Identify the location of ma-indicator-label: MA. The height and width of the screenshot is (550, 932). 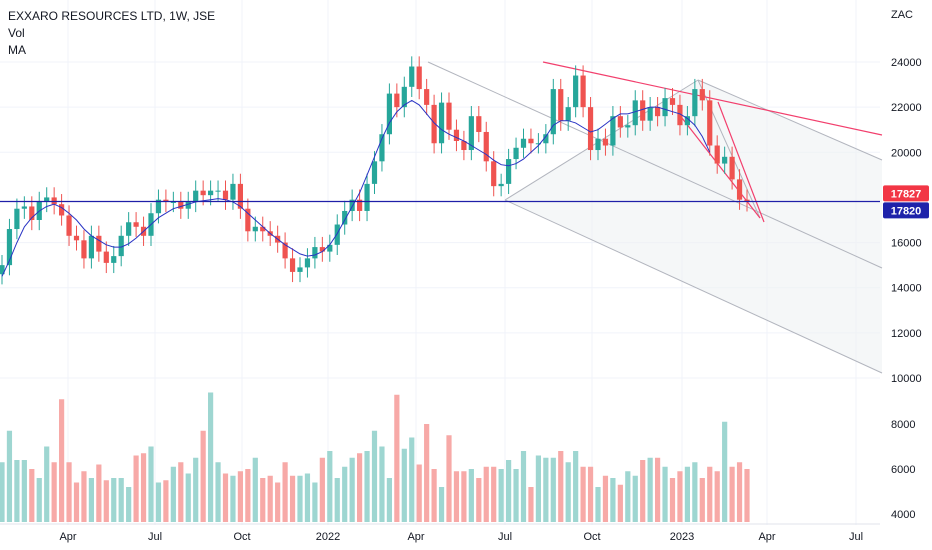
(17, 50).